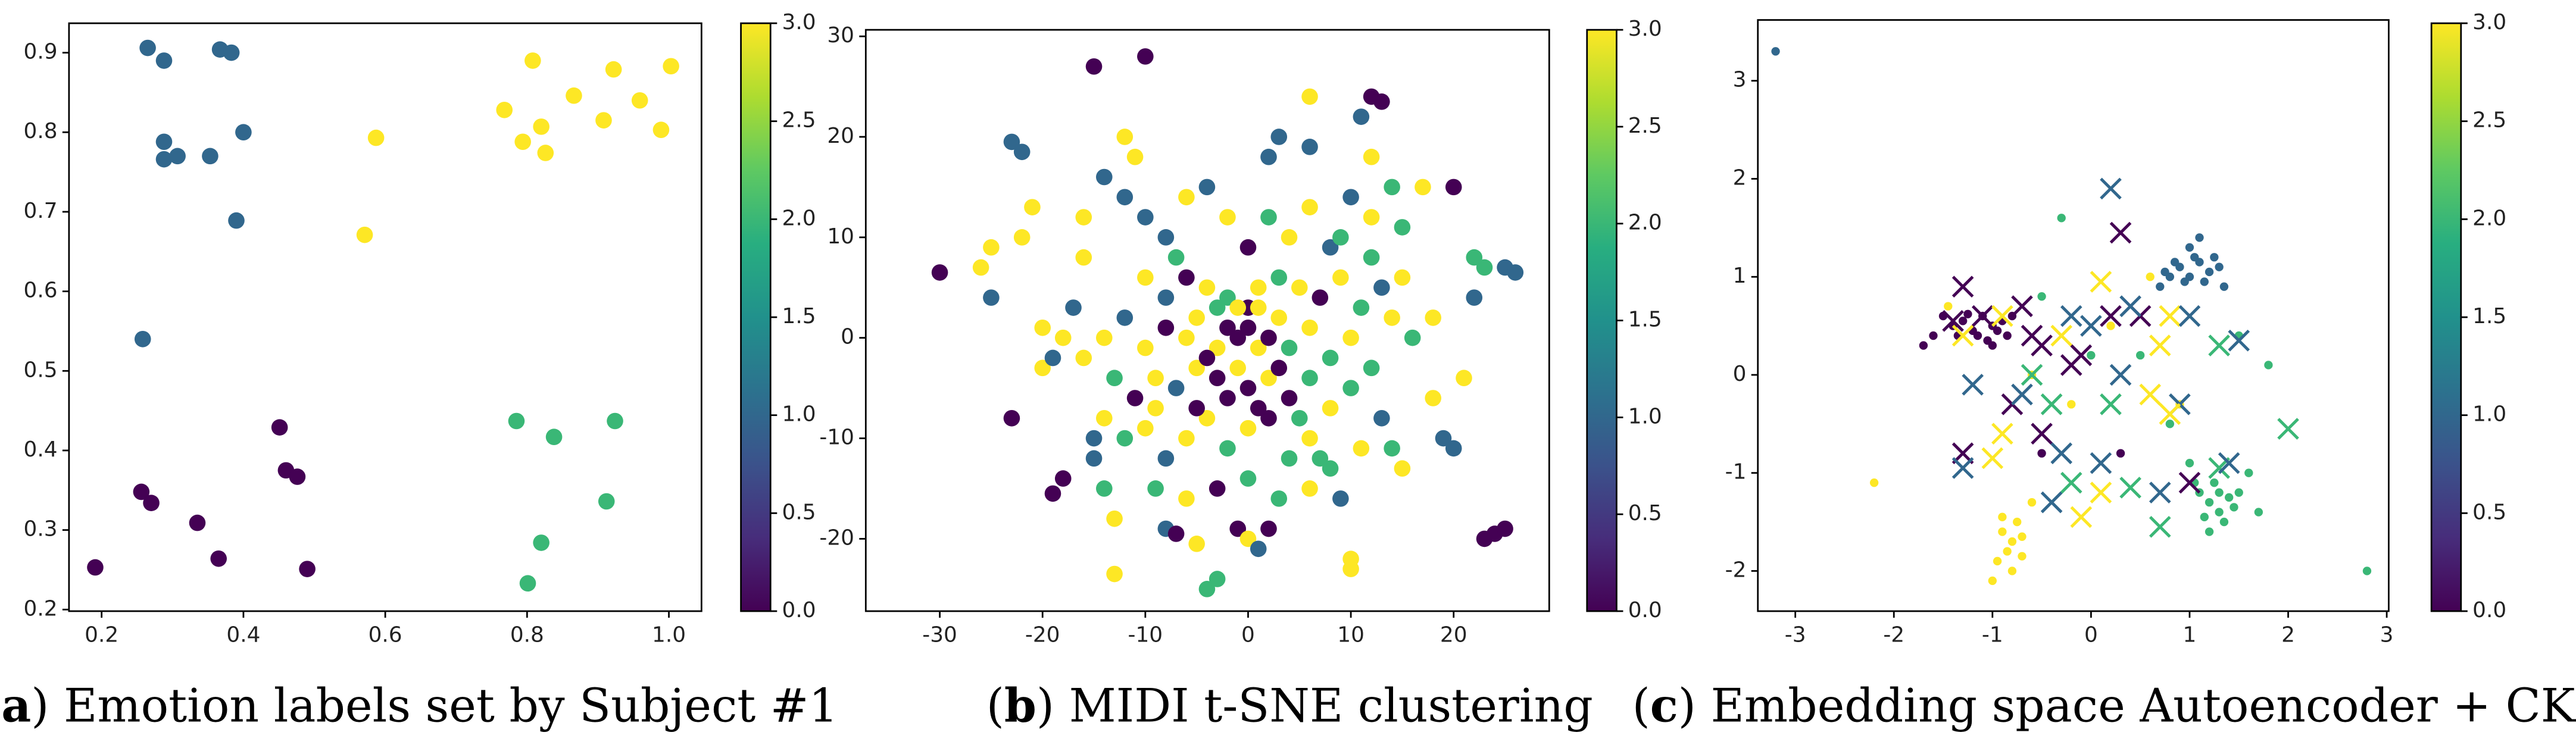 The height and width of the screenshot is (751, 2576). Describe the element at coordinates (41, 529) in the screenshot. I see `y-tick-label: 0.3` at that location.